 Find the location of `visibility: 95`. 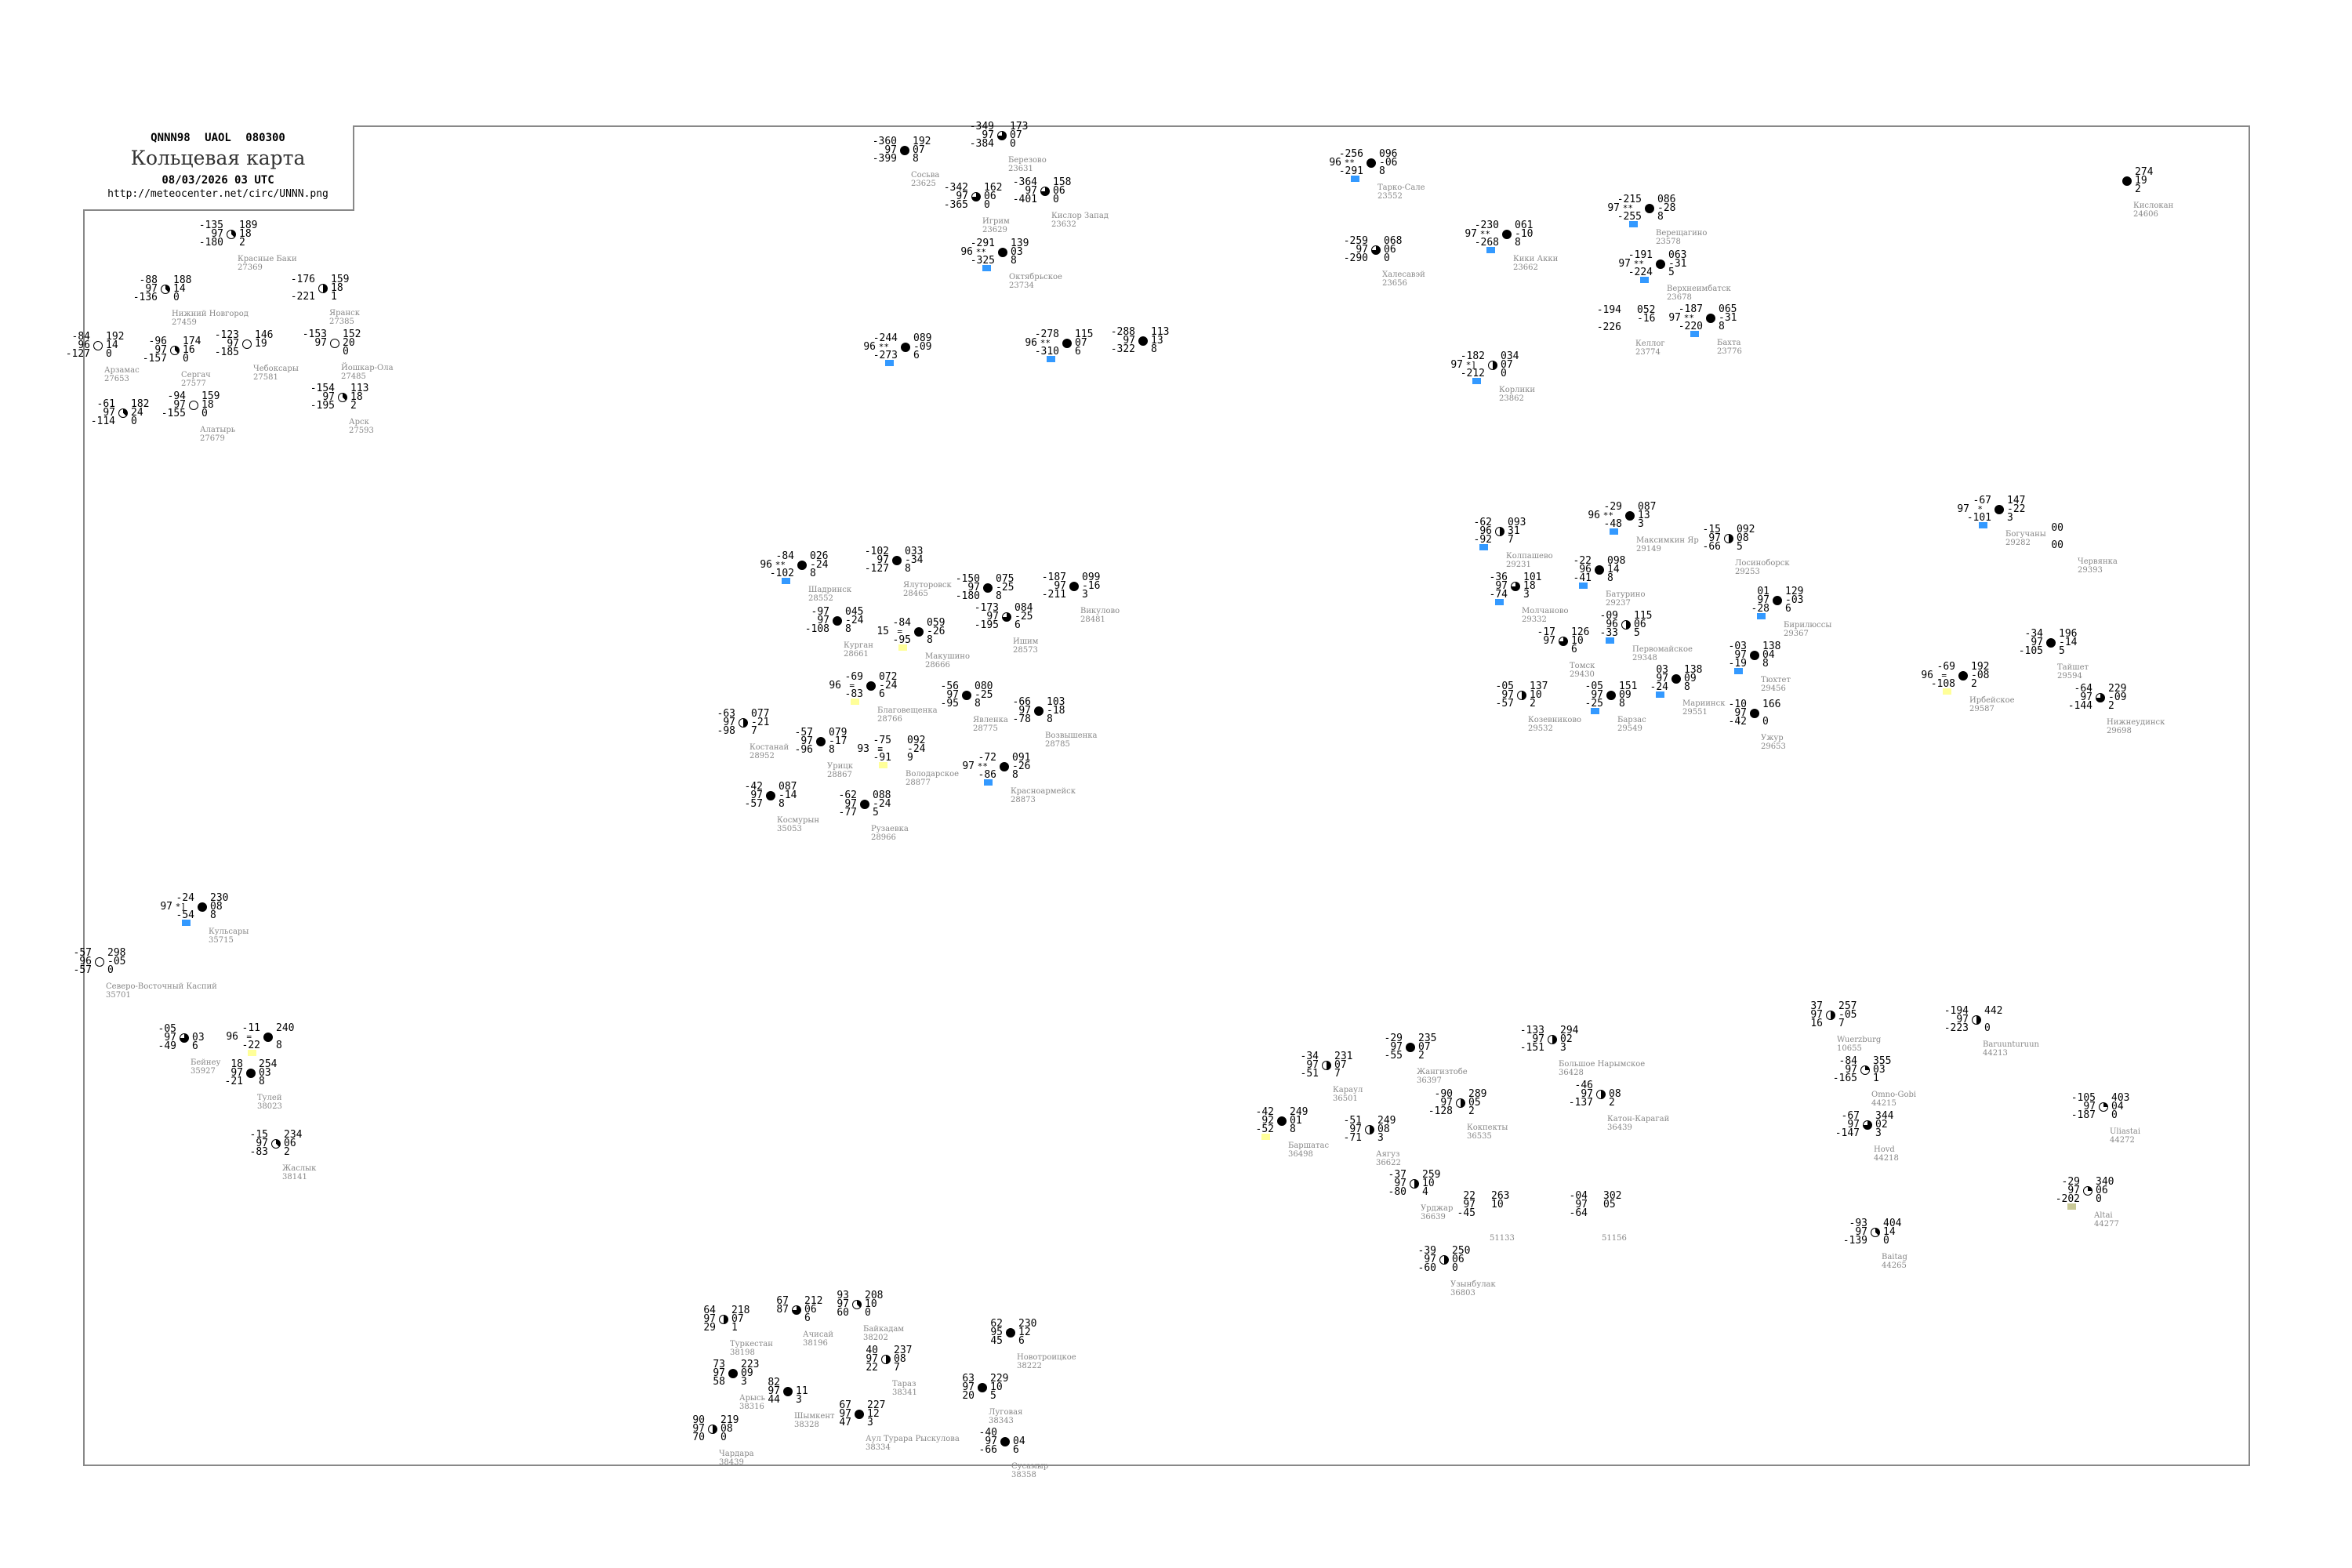

visibility: 95 is located at coordinates (997, 1332).